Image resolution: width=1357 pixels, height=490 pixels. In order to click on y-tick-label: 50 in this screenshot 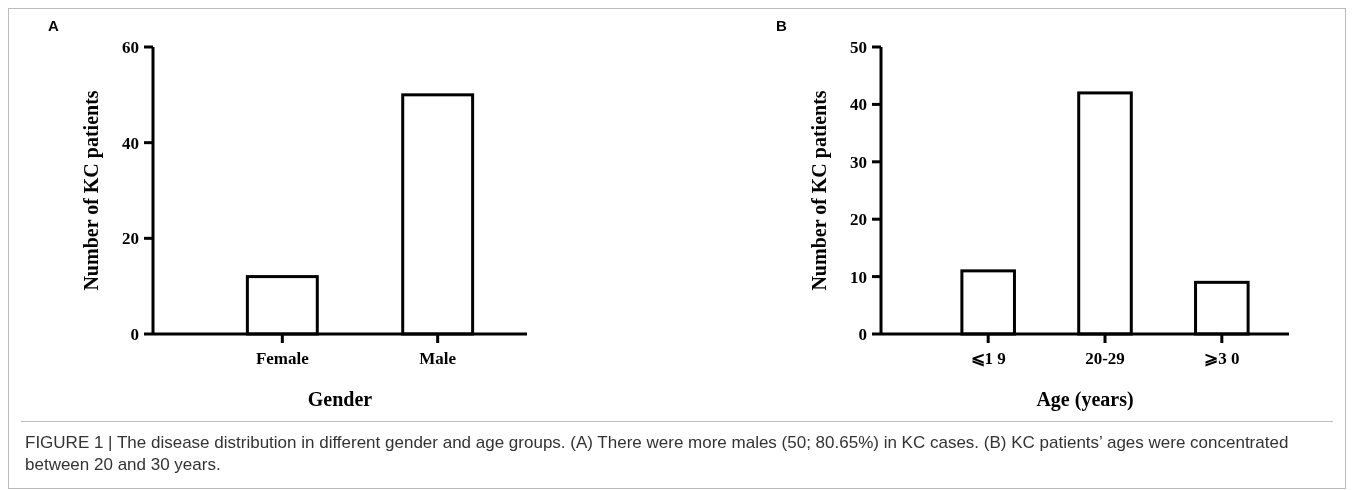, I will do `click(858, 47)`.